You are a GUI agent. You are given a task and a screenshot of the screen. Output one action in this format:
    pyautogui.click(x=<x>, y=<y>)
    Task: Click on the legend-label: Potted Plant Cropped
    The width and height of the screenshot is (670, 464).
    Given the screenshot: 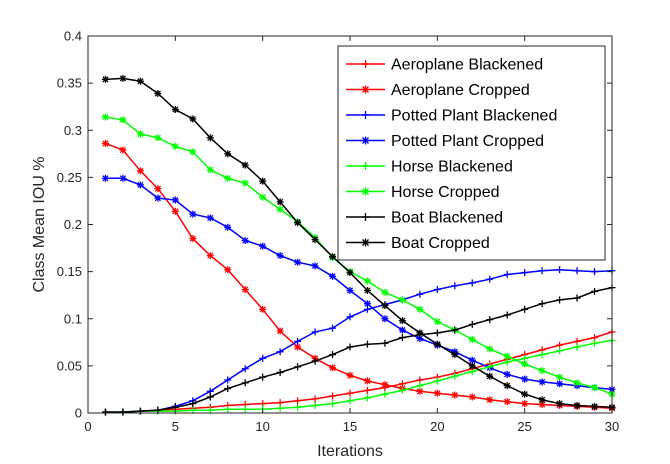 What is the action you would take?
    pyautogui.click(x=467, y=141)
    